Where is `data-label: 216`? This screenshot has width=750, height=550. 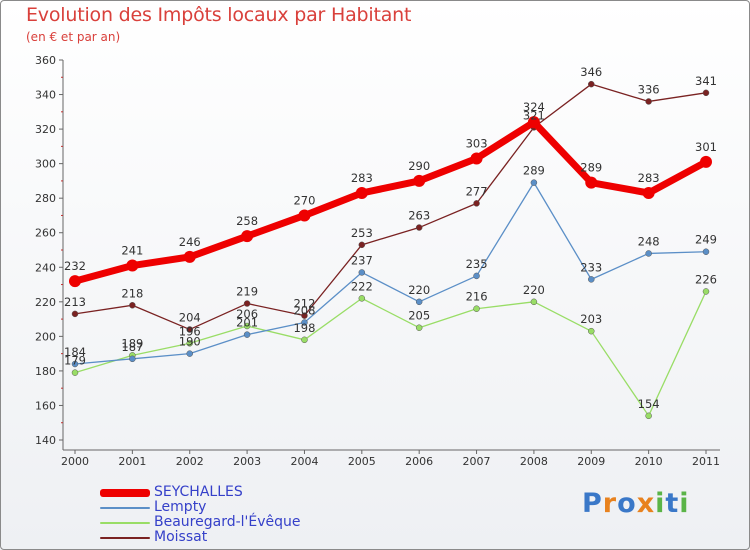 data-label: 216 is located at coordinates (477, 297).